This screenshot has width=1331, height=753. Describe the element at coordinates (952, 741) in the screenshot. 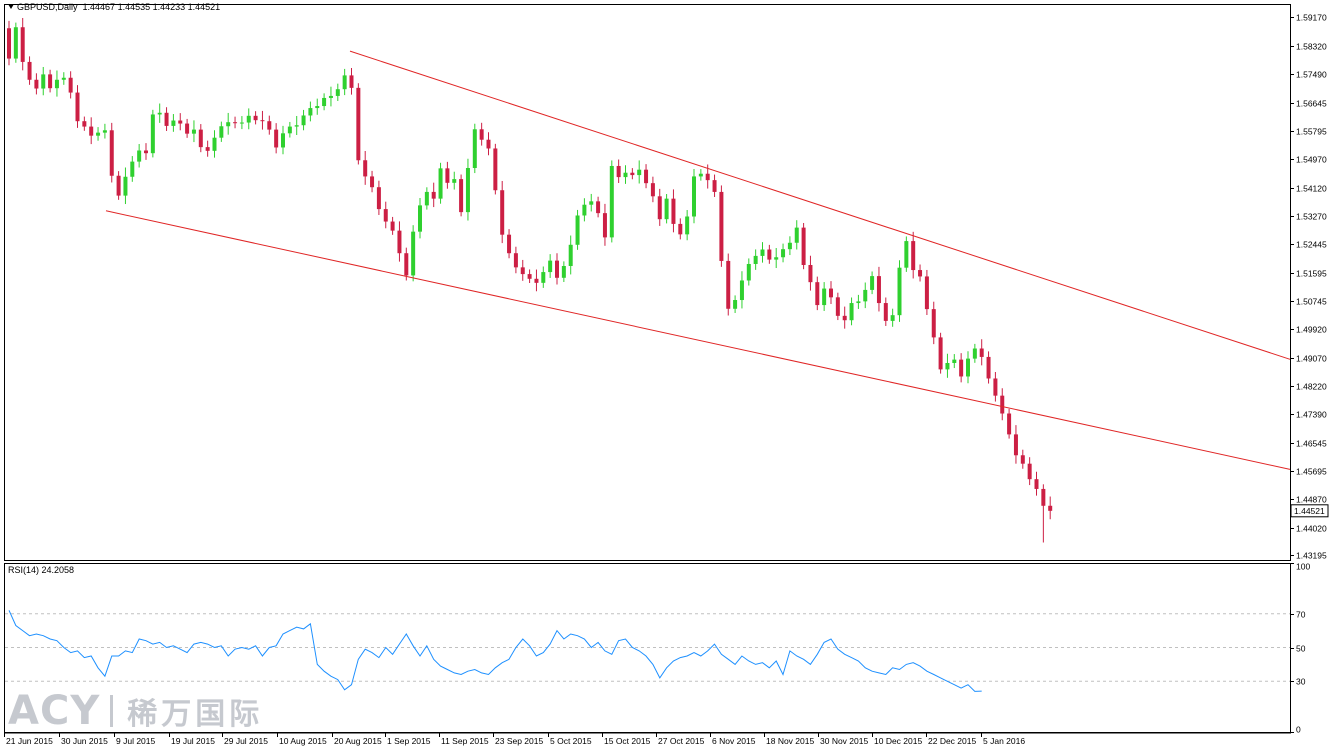

I see `time-tick-label: 22 Dec 2015` at that location.